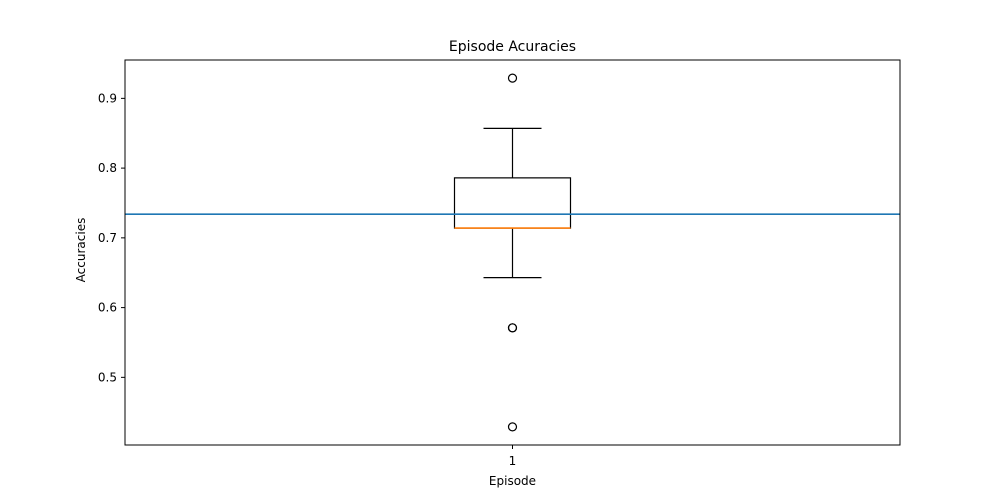 The image size is (1000, 504). Describe the element at coordinates (512, 47) in the screenshot. I see `chart-title: Episode Acuracies` at that location.